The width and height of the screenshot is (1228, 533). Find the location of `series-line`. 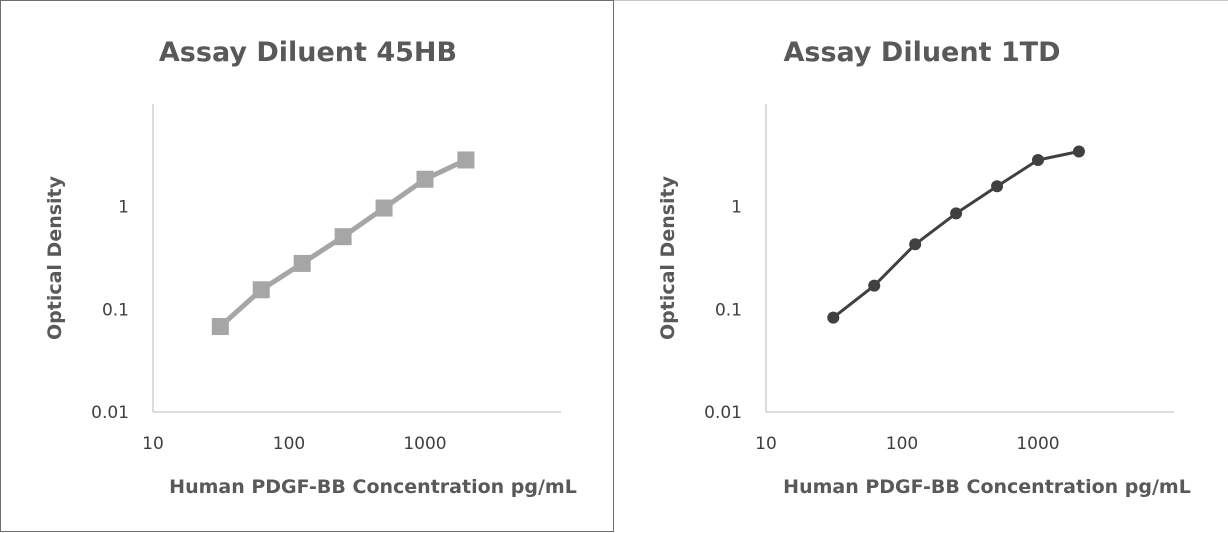

series-line is located at coordinates (956, 234).